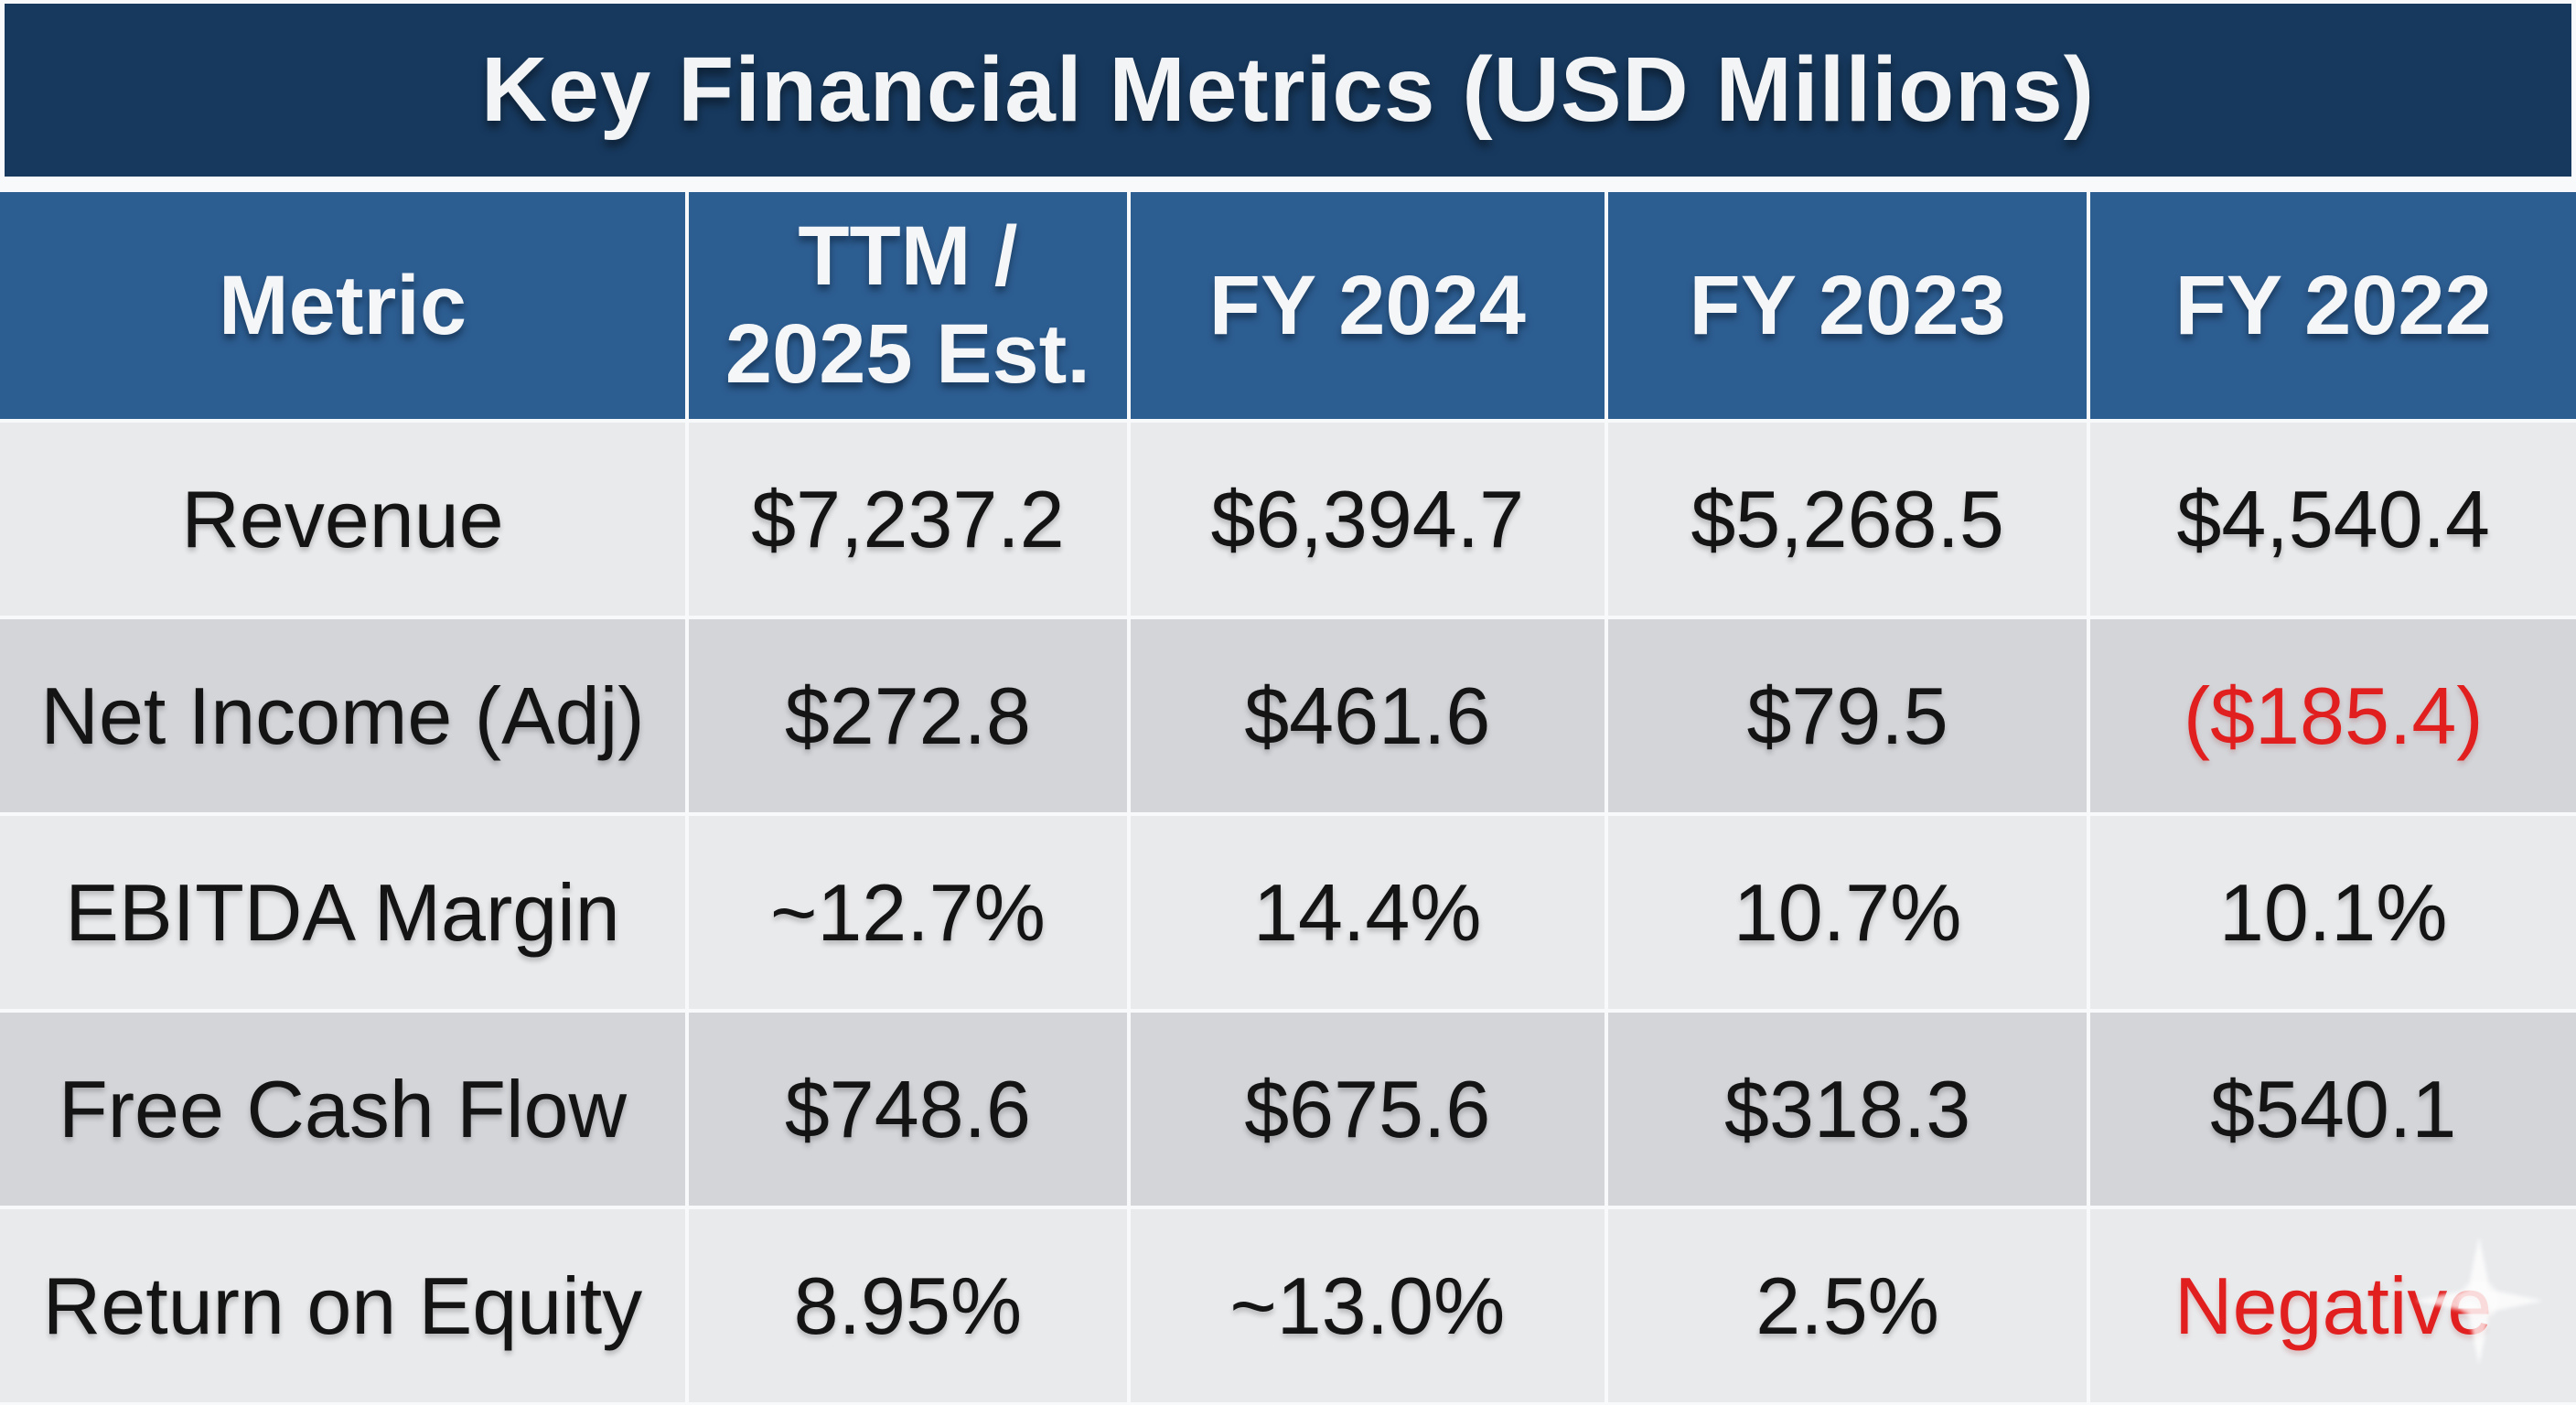 The height and width of the screenshot is (1405, 2576). I want to click on row-label-return-on-equity: Return on Equity, so click(343, 1305).